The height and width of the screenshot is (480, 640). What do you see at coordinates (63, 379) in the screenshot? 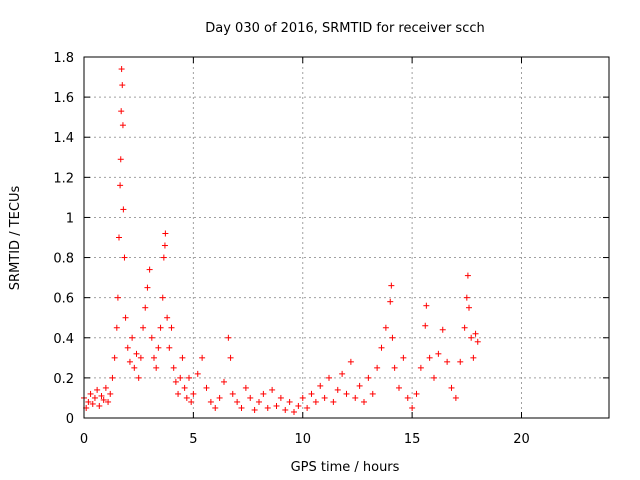
I see `y-tick-label: 0.2` at bounding box center [63, 379].